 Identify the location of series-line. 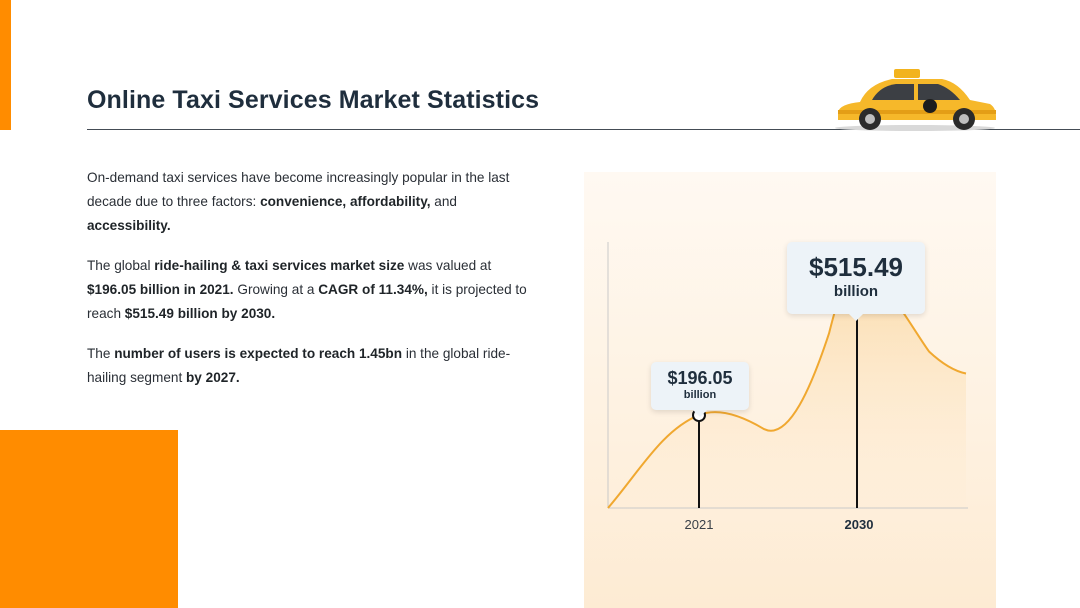
(787, 390).